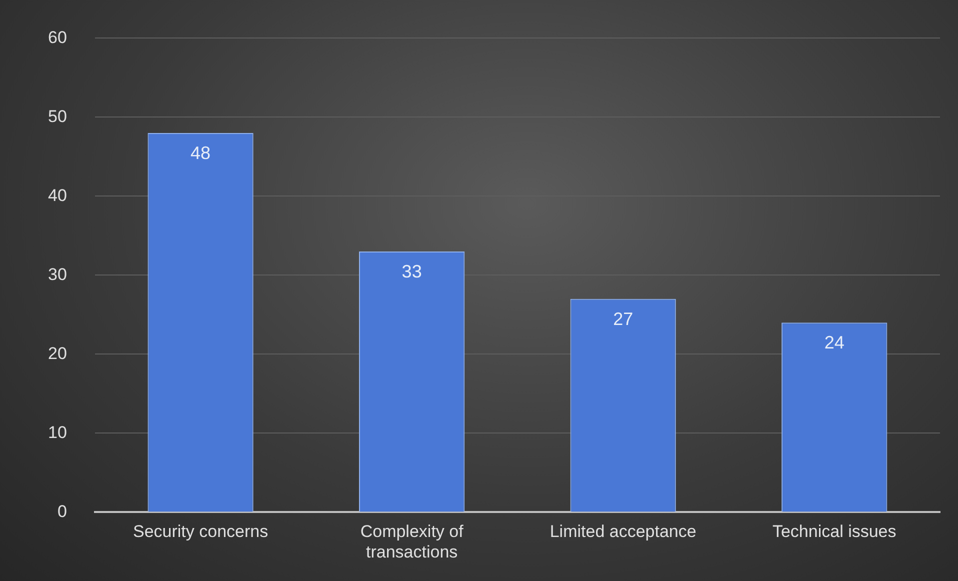 Image resolution: width=958 pixels, height=581 pixels. I want to click on x-tick-label: Limited acceptance, so click(623, 532).